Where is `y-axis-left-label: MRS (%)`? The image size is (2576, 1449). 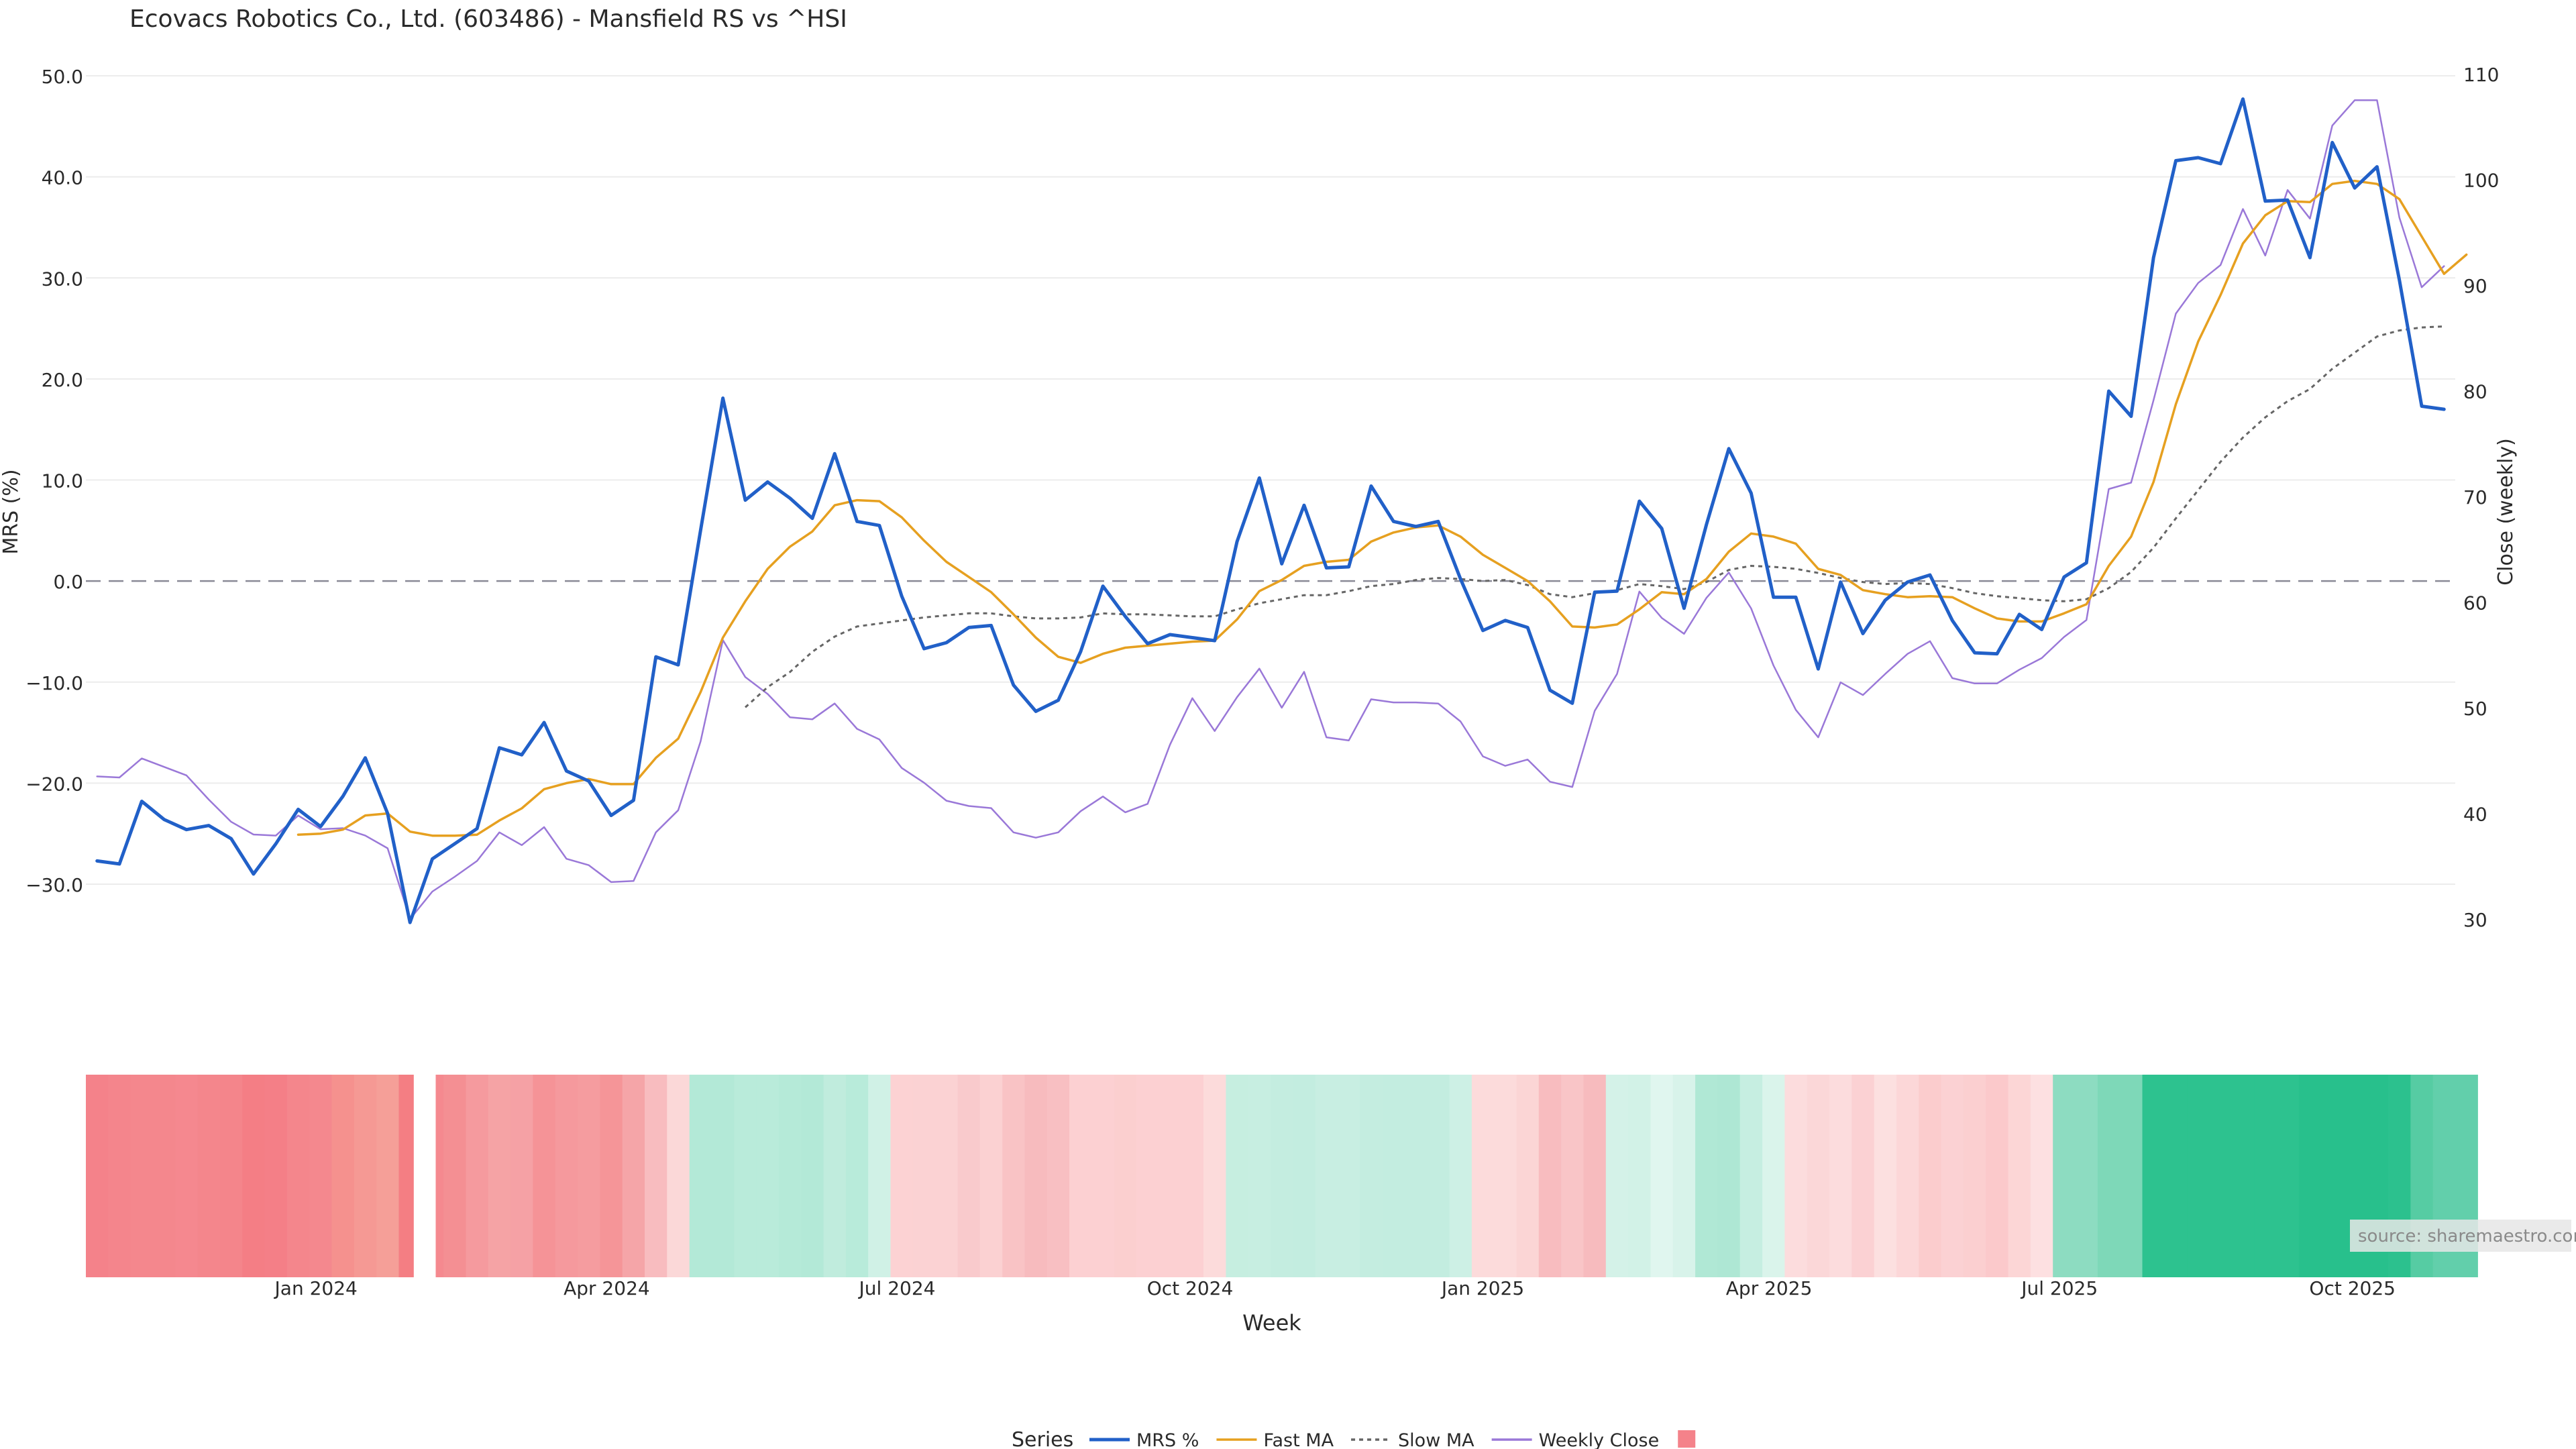 y-axis-left-label: MRS (%) is located at coordinates (11, 511).